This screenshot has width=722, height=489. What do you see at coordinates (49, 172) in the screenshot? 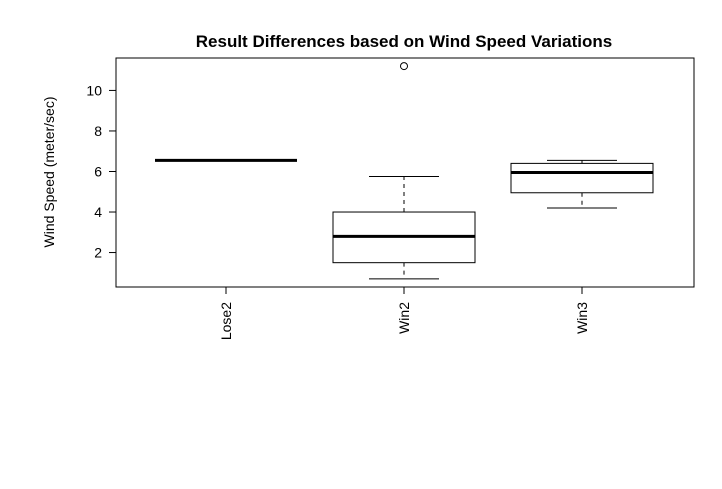
I see `y-axis-label: Wind Speed (meter/sec)` at bounding box center [49, 172].